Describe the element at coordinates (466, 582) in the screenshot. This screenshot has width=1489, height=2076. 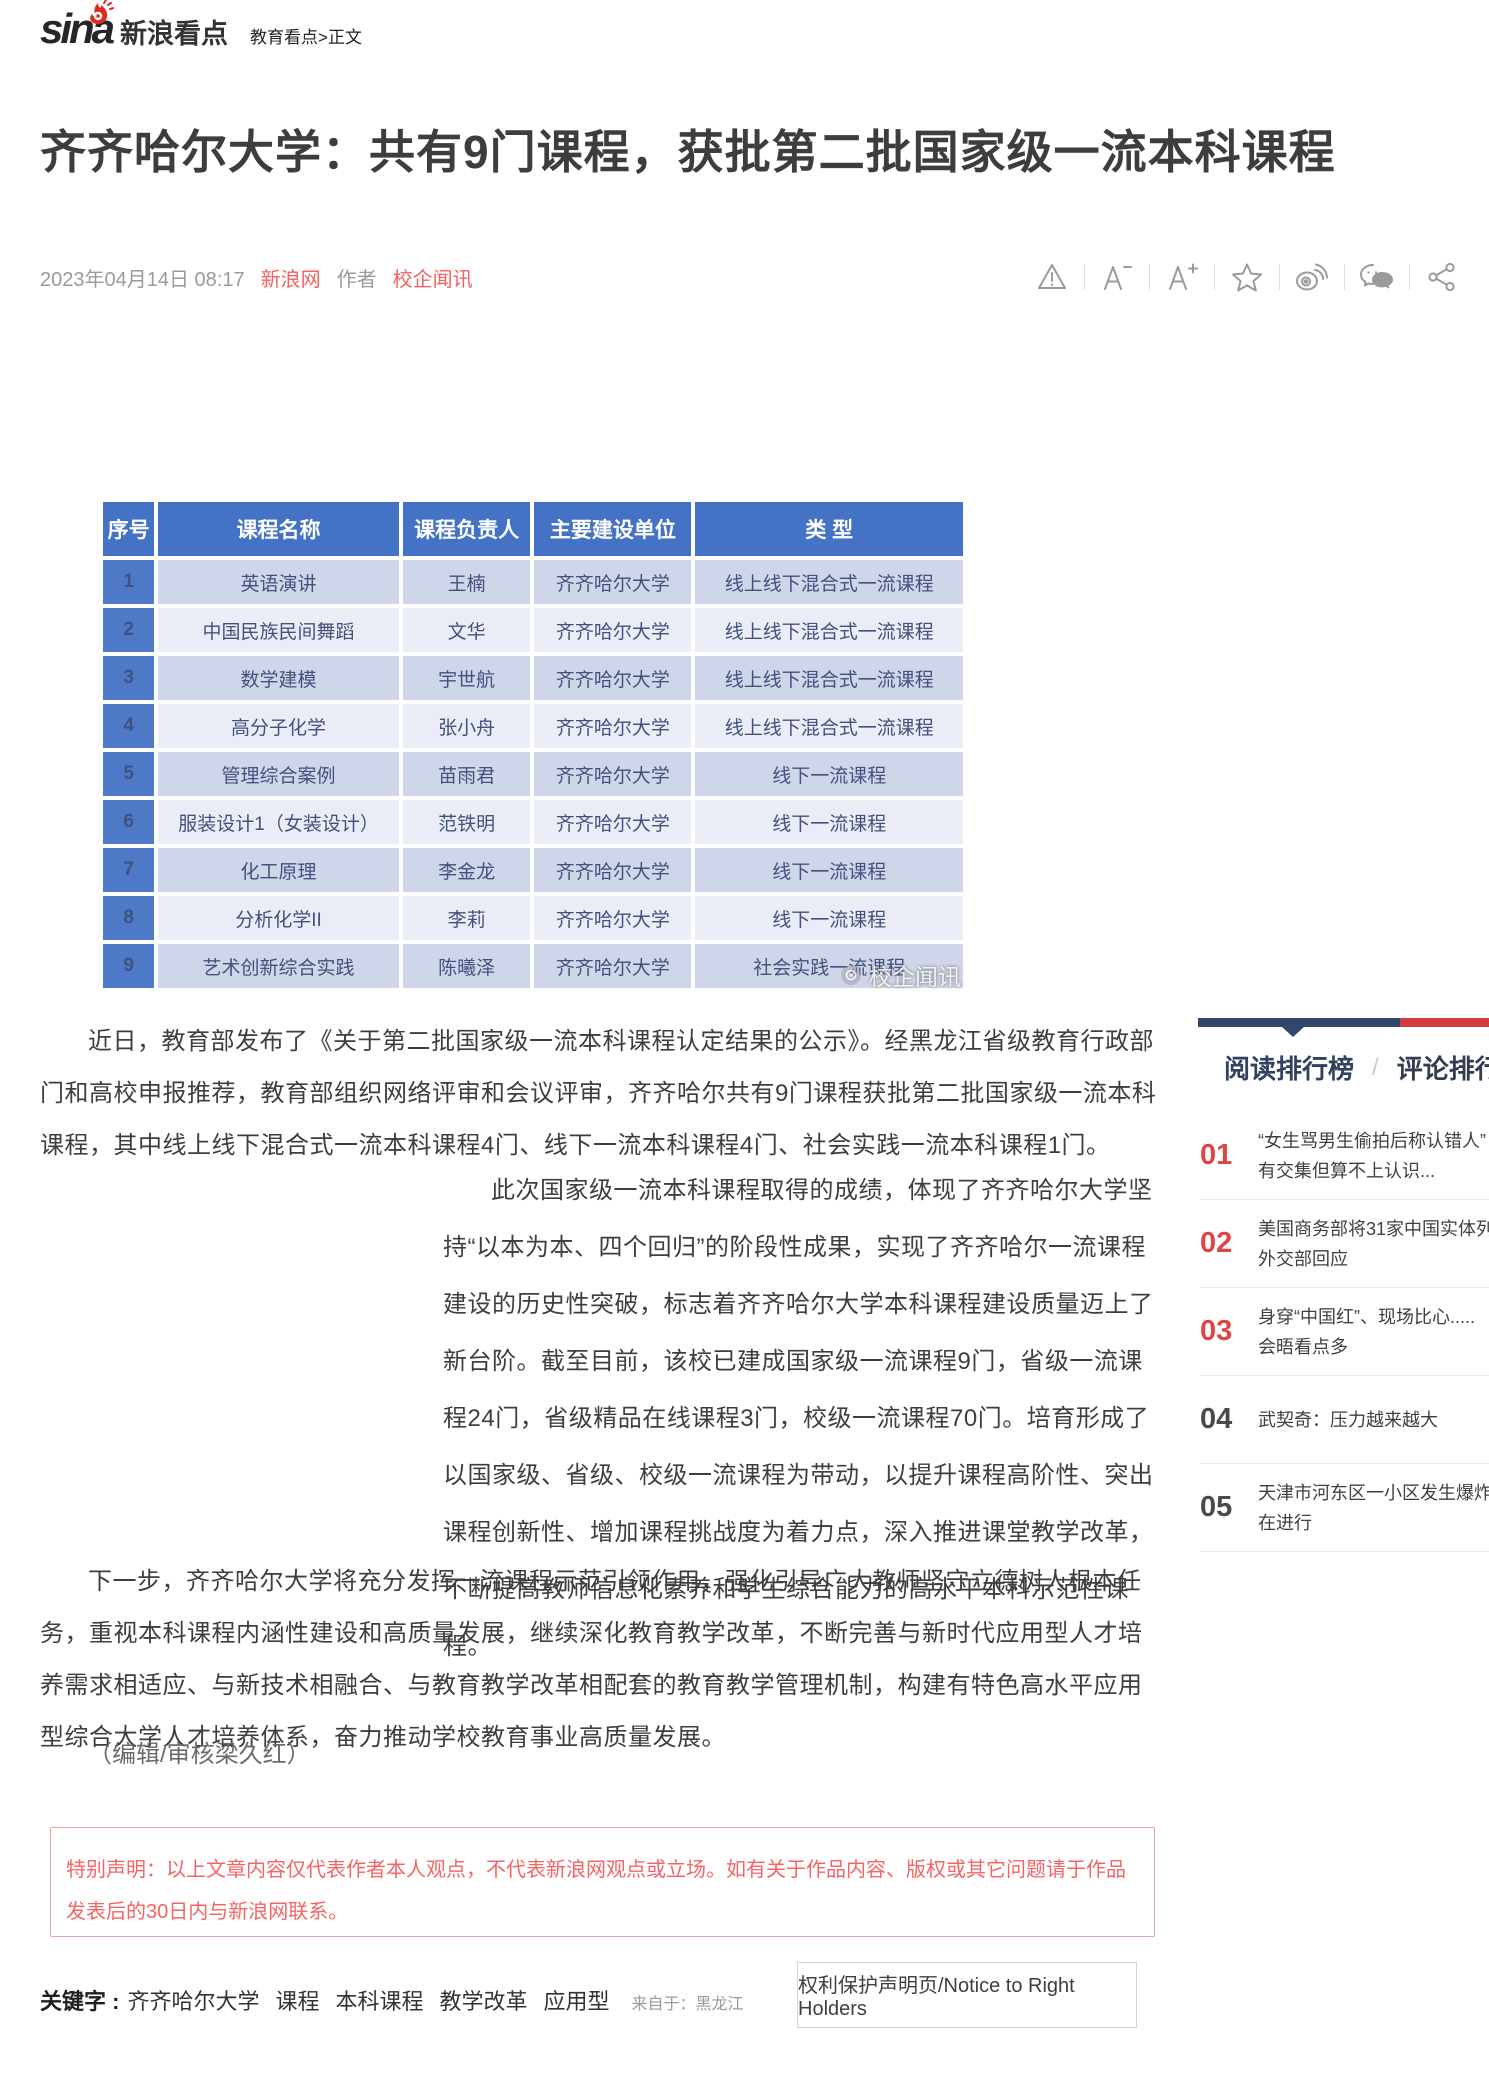
I see `cell-person: 王楠` at that location.